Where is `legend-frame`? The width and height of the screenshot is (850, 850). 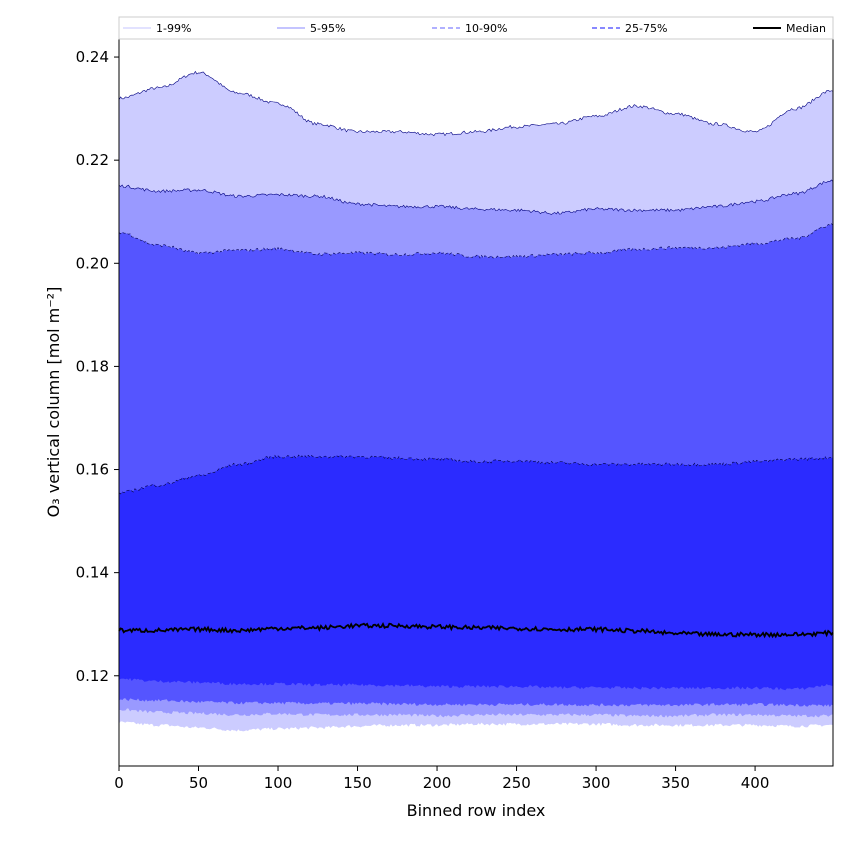
legend-frame is located at coordinates (476, 28).